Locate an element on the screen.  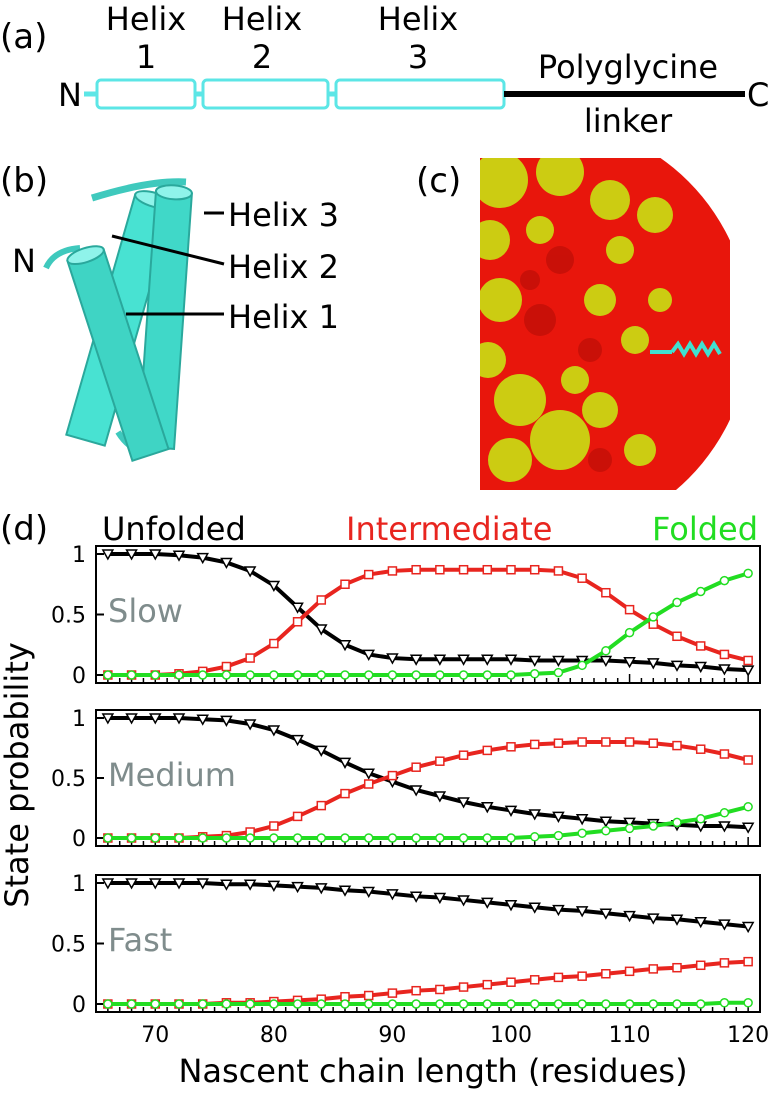
x-tick-label: 80 is located at coordinates (274, 1035).